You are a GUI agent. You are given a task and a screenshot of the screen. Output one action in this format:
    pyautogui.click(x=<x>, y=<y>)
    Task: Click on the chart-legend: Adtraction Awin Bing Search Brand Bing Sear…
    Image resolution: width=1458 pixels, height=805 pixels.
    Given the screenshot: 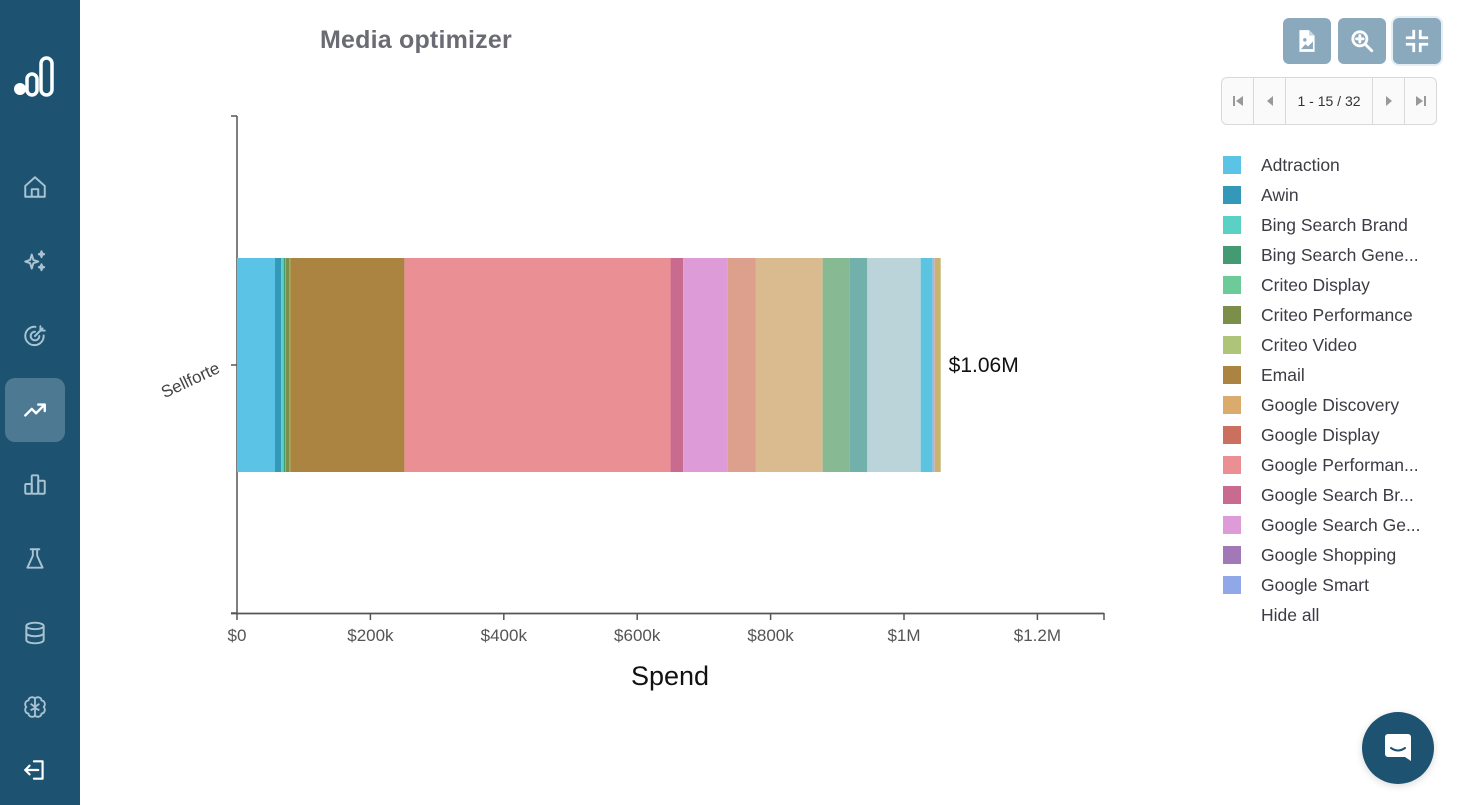 What is the action you would take?
    pyautogui.click(x=1330, y=390)
    